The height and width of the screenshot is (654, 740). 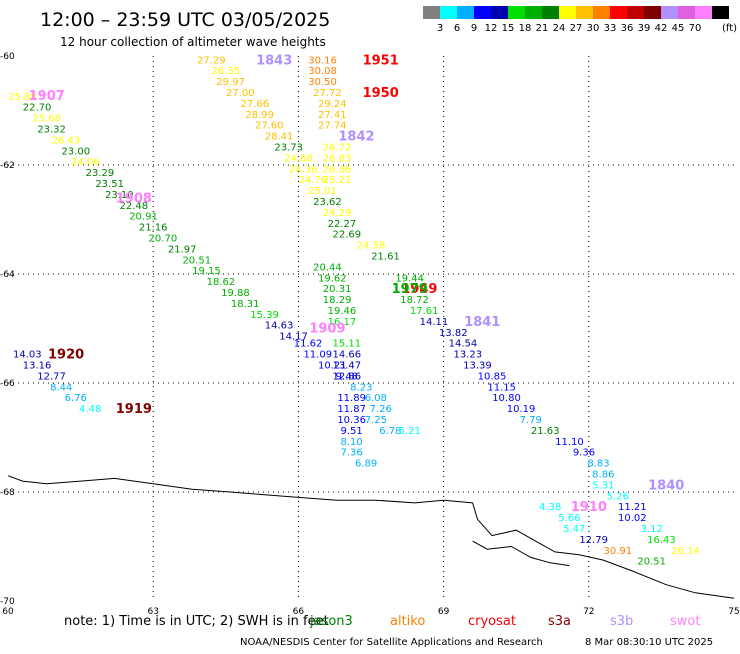 What do you see at coordinates (327, 328) in the screenshot?
I see `pass-id-label: 1909` at bounding box center [327, 328].